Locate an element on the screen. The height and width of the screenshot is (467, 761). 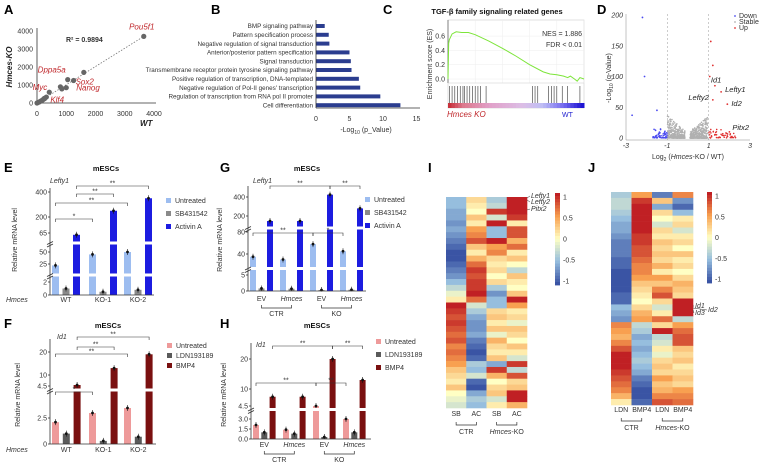
e-bar is located at coordinates (148, 246).